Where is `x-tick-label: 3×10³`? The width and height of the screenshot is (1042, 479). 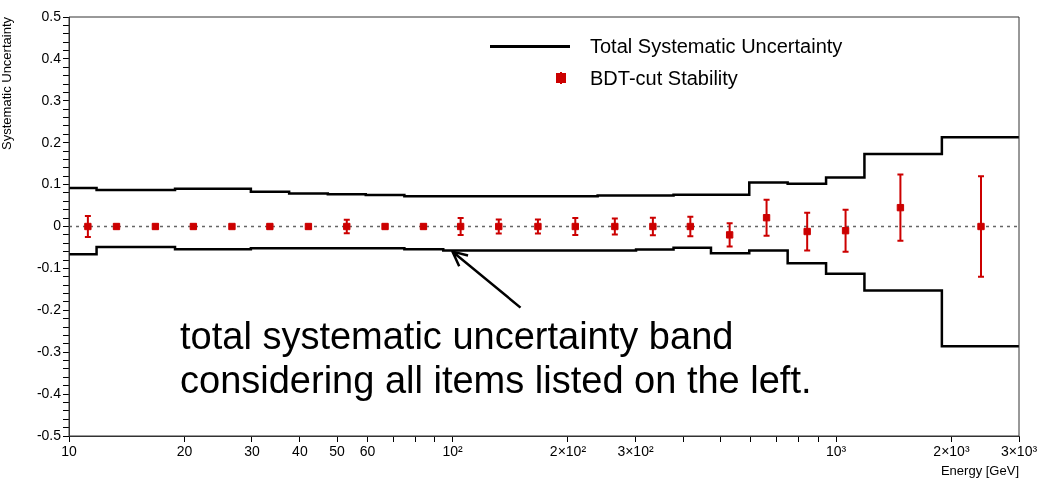
x-tick-label: 3×10³ is located at coordinates (1019, 451).